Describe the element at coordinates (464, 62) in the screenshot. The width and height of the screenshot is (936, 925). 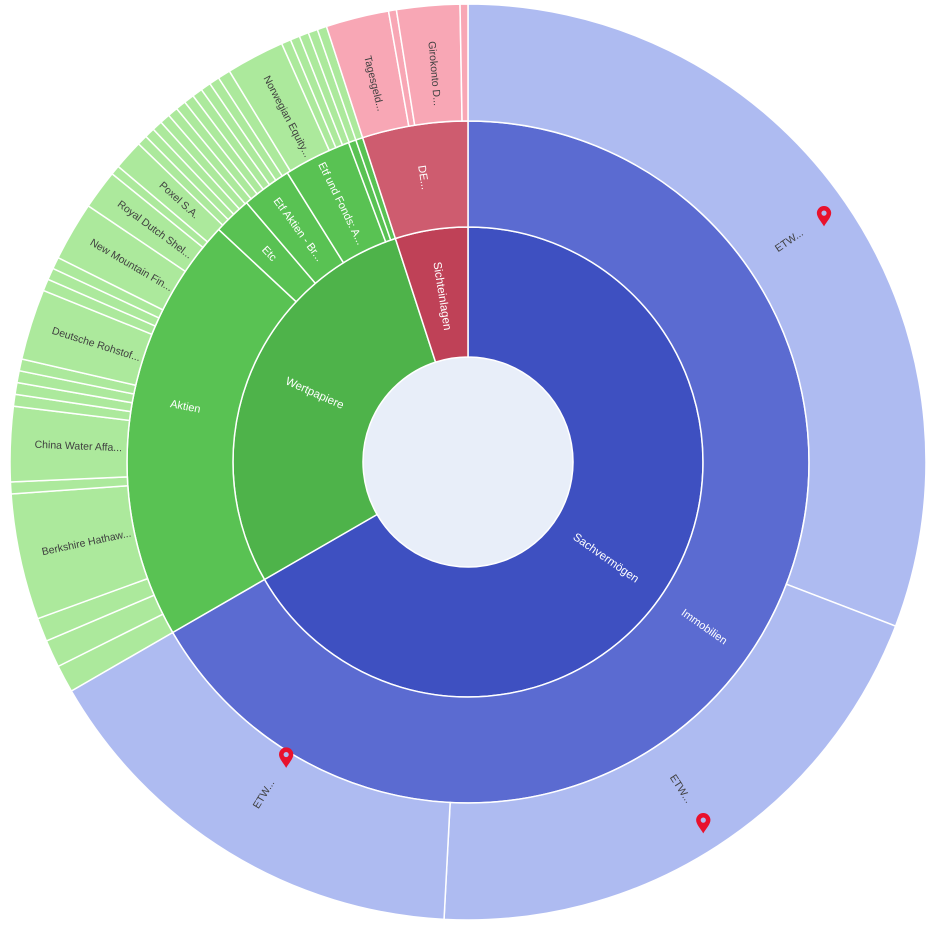
I see `sunburst-segment-sliver` at that location.